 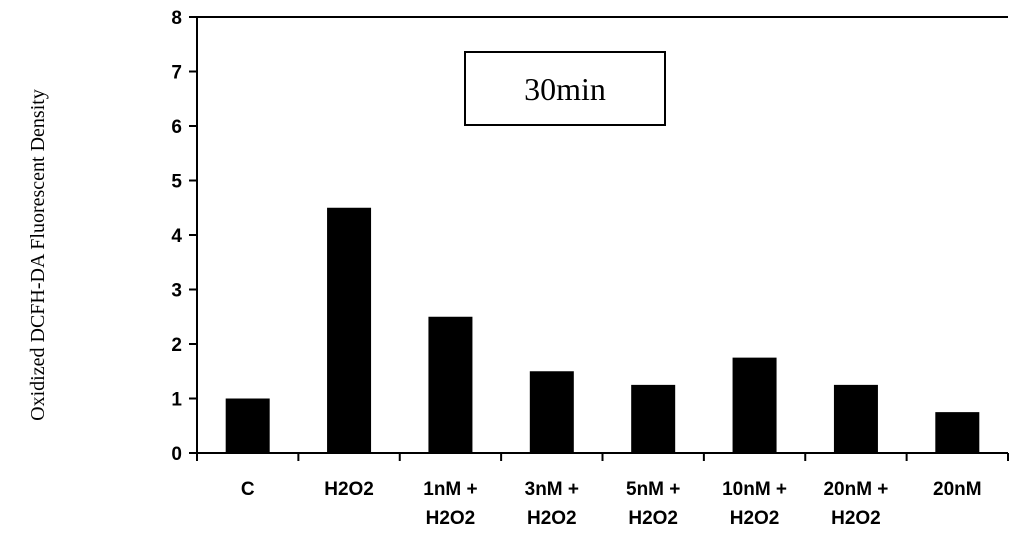 What do you see at coordinates (176, 236) in the screenshot?
I see `y-tick-label: 4` at bounding box center [176, 236].